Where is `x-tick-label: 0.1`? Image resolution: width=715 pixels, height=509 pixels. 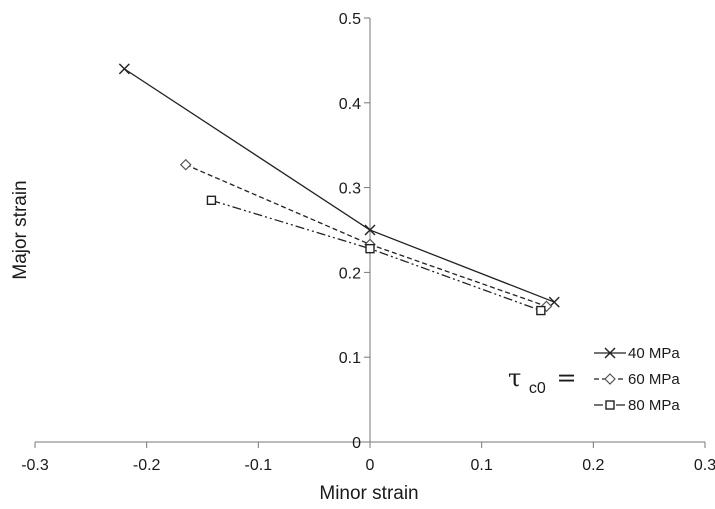
x-tick-label: 0.1 is located at coordinates (482, 465).